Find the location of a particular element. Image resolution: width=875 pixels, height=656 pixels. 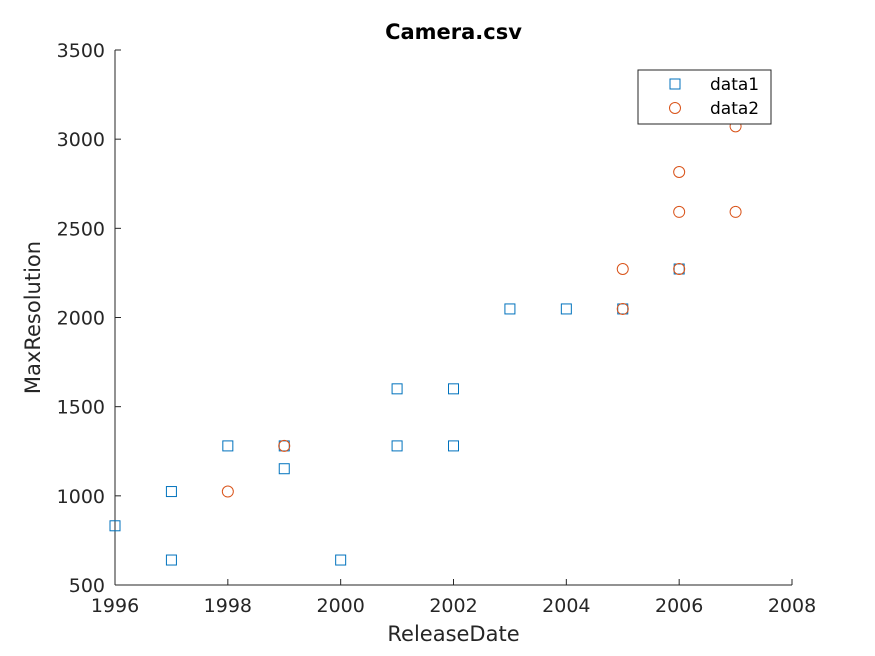

y-axis-label: MaxResolution is located at coordinates (33, 317).